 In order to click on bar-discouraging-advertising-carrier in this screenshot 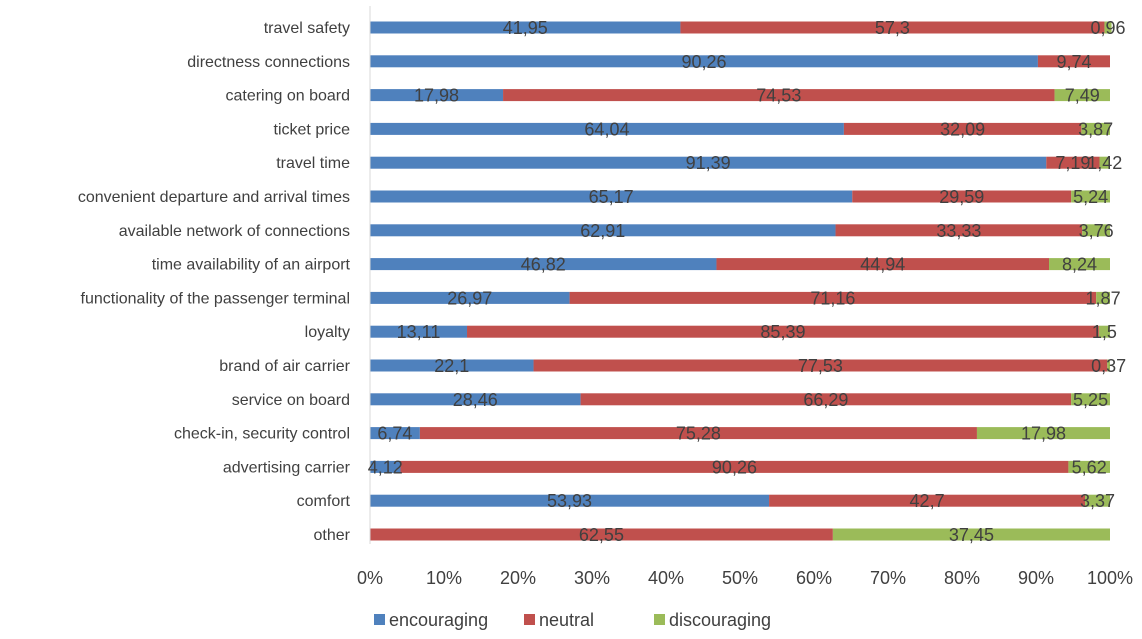, I will do `click(1089, 466)`.